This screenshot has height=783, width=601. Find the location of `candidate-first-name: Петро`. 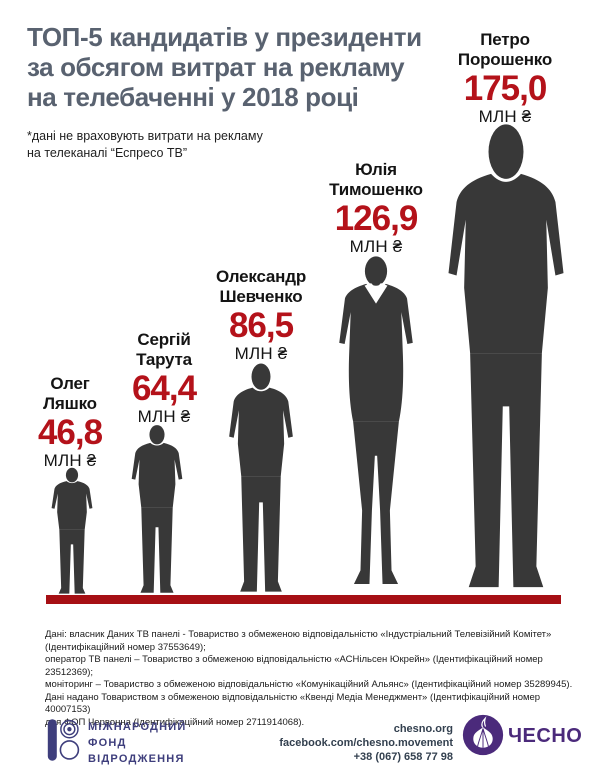

candidate-first-name: Петро is located at coordinates (505, 39).